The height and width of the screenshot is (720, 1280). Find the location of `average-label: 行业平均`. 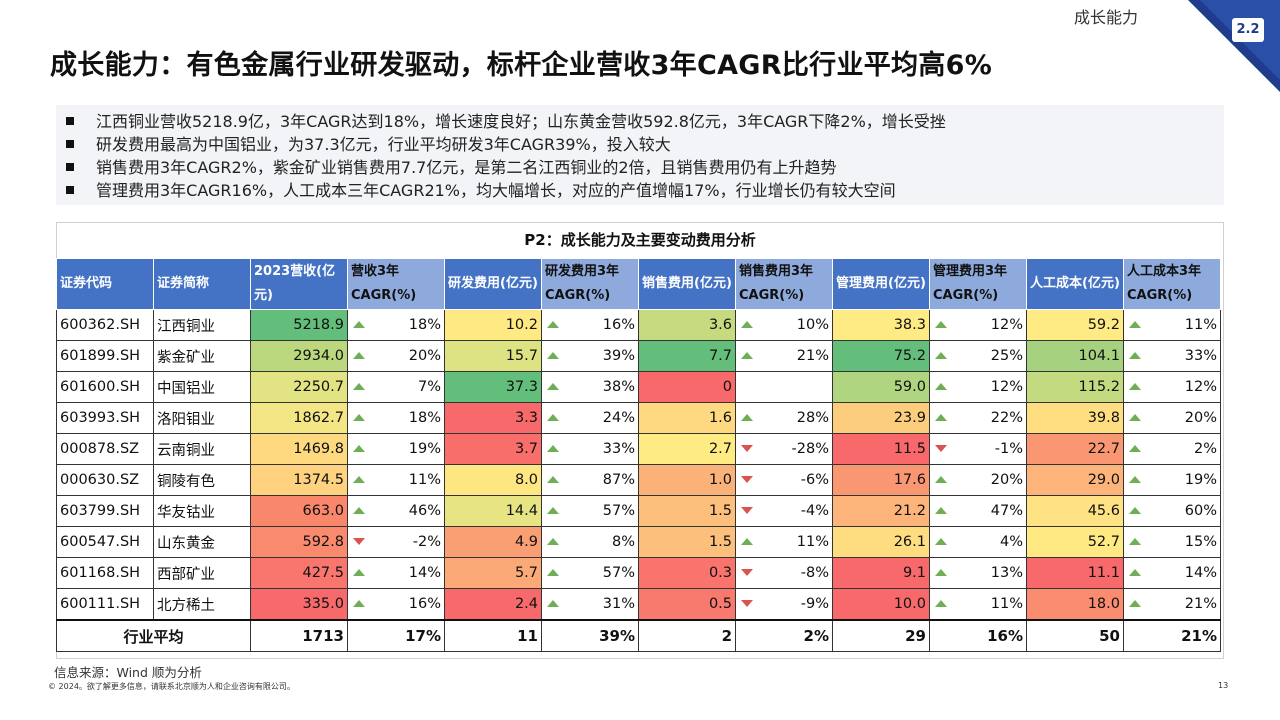

average-label: 行业平均 is located at coordinates (153, 635).